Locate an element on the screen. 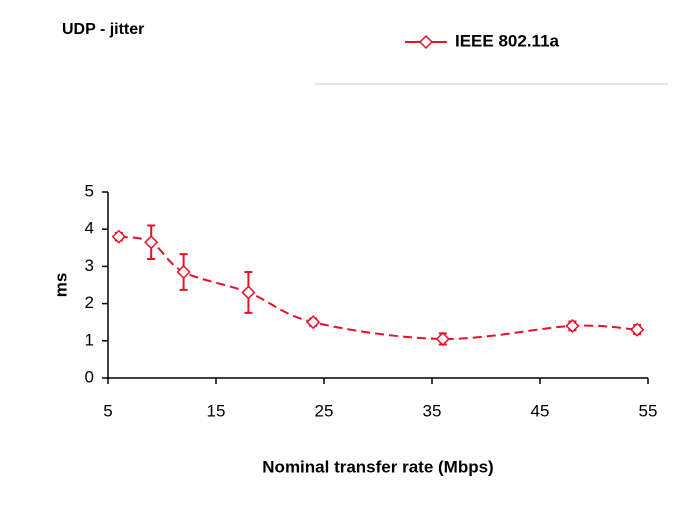  y-tick-label: 2 is located at coordinates (89, 302).